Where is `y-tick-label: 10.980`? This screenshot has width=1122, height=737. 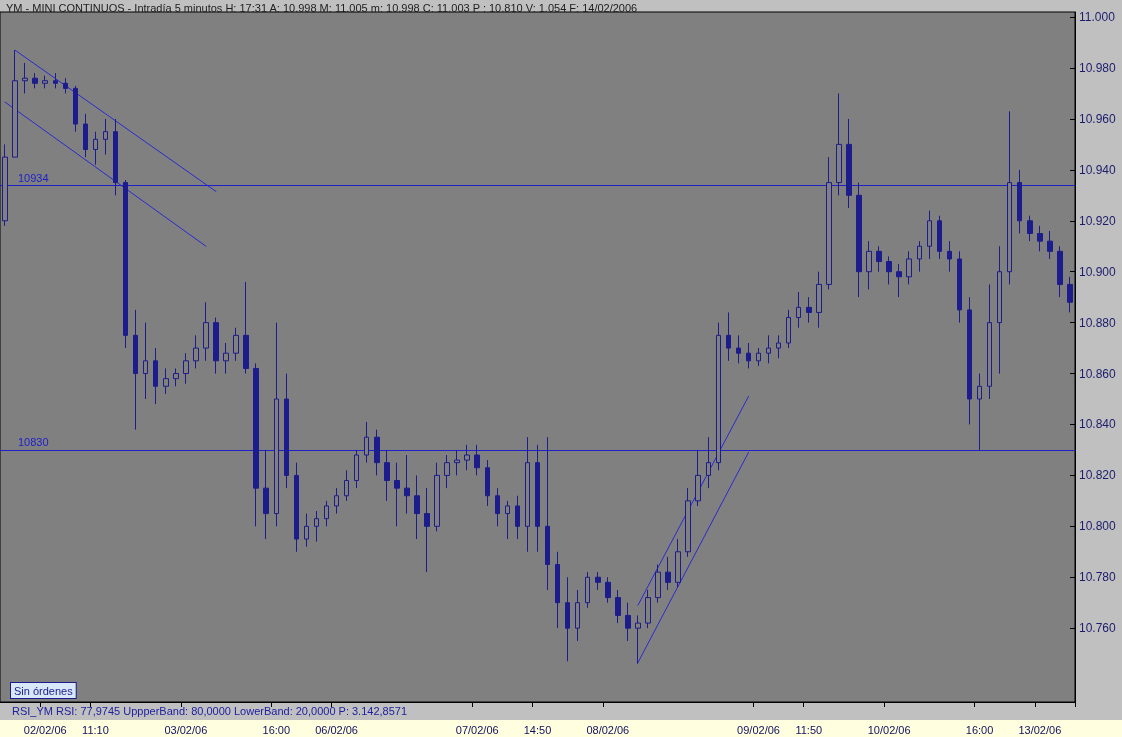
y-tick-label: 10.980 is located at coordinates (1098, 68).